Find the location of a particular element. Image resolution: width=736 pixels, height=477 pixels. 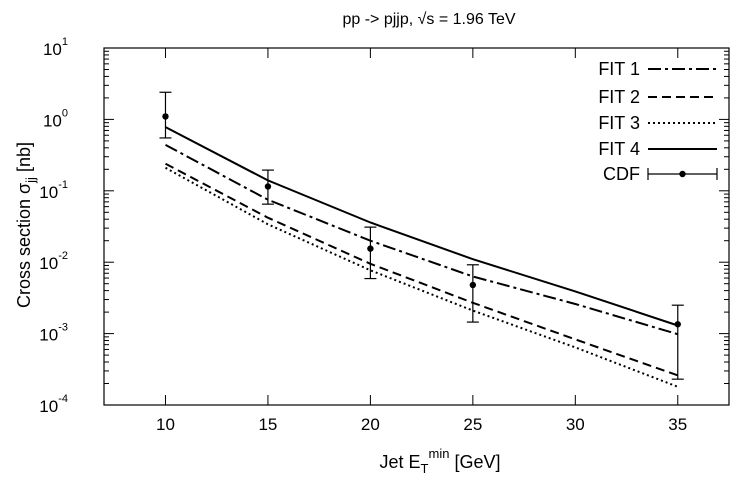

x-tick-label: 25 is located at coordinates (472, 424).